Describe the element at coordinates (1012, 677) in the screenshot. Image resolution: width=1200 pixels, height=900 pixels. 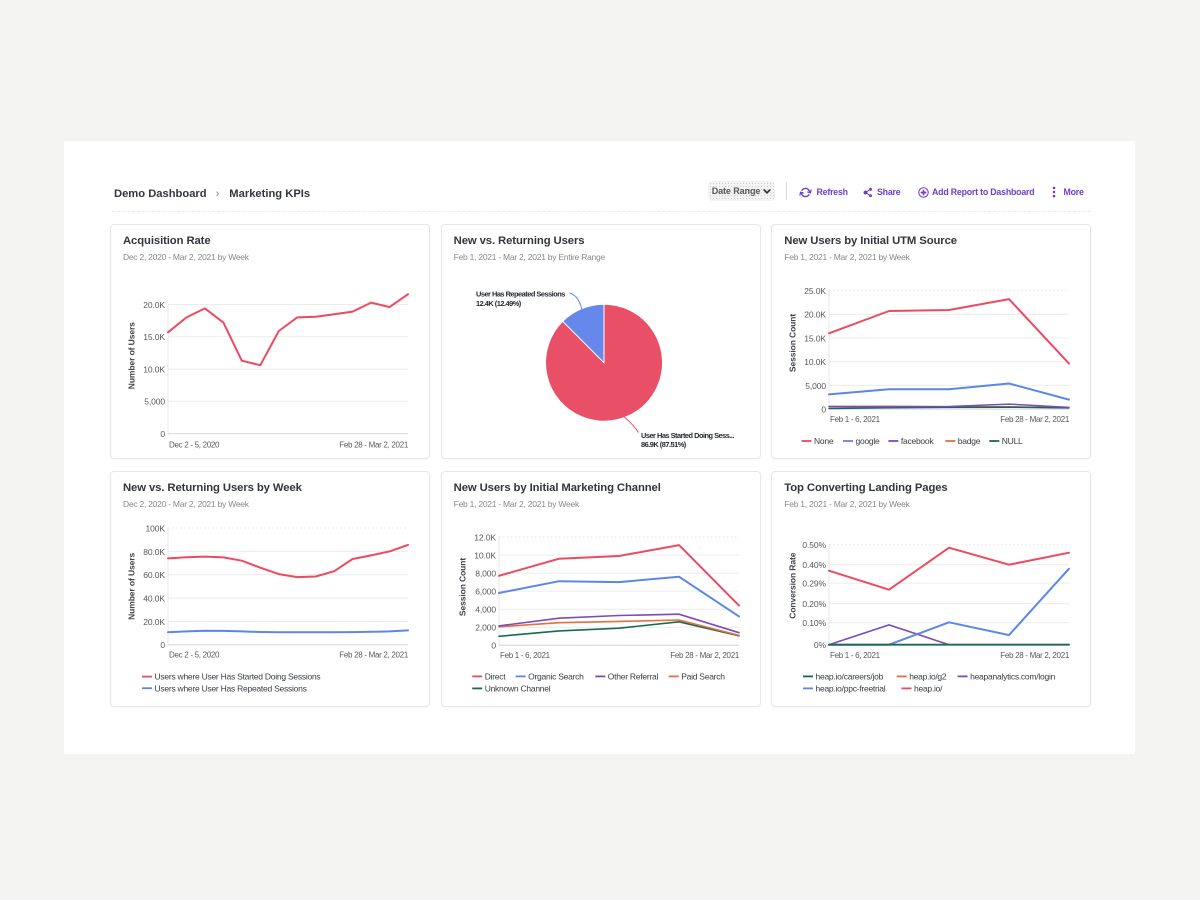
I see `svg-text: heapanalytics.com/login` at that location.